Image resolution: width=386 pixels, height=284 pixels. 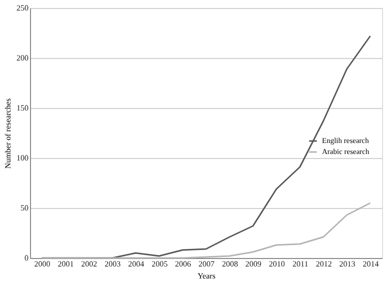 What do you see at coordinates (230, 264) in the screenshot?
I see `x-tick-label: 2008` at bounding box center [230, 264].